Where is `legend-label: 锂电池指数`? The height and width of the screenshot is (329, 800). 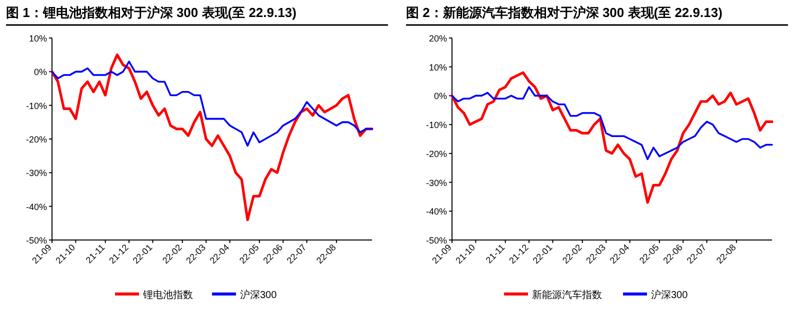
legend-label: 锂电池指数 is located at coordinates (167, 295).